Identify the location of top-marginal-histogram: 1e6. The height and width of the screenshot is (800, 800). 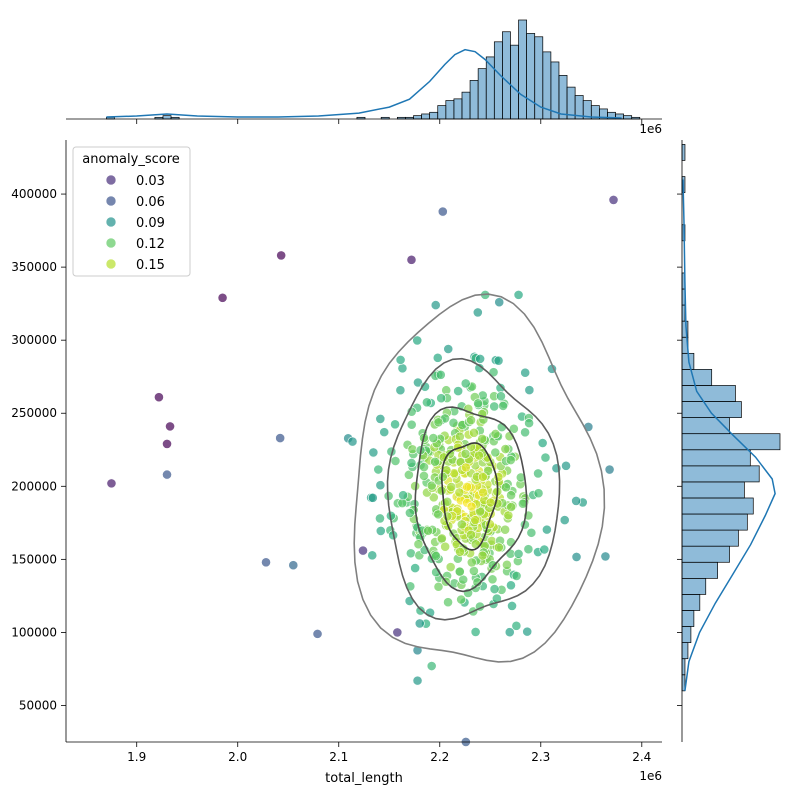
(364, 77).